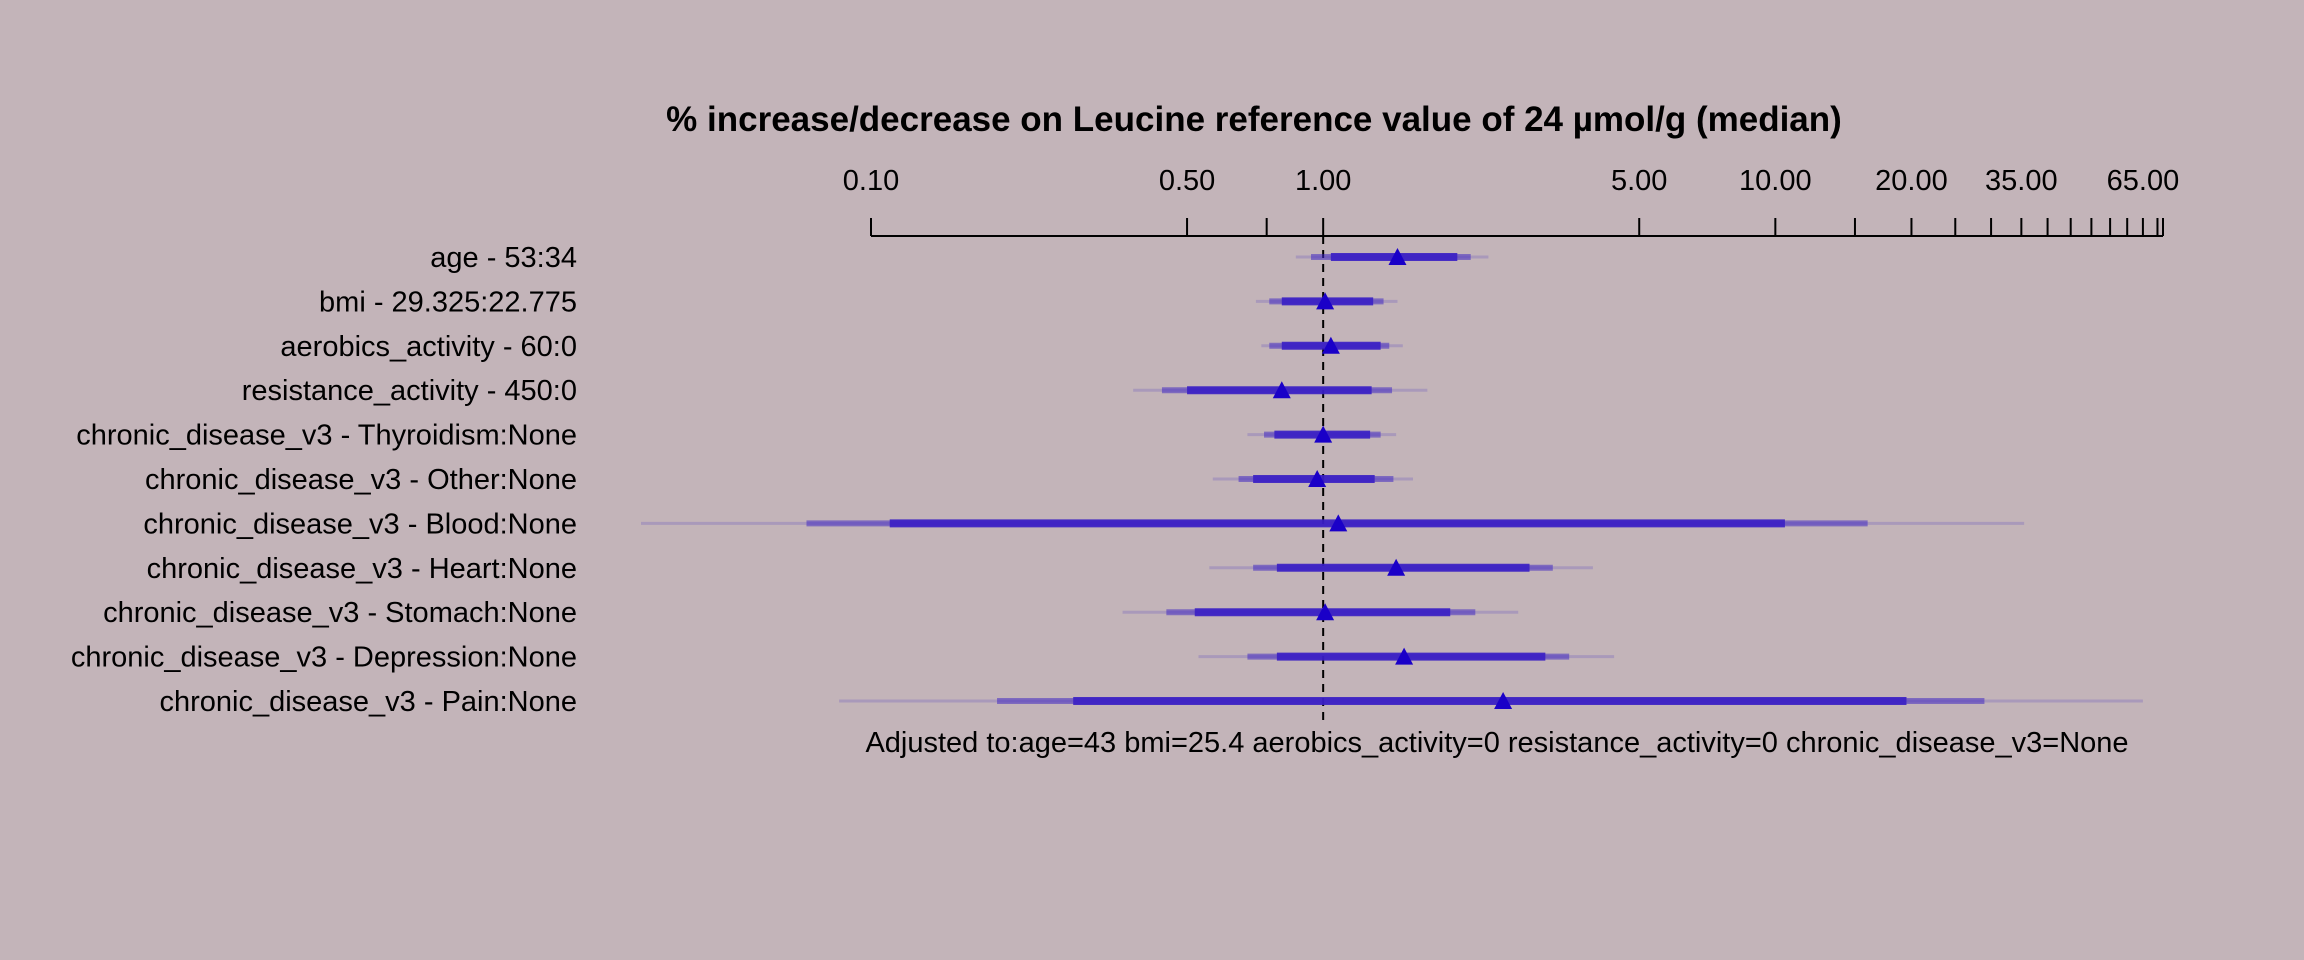 Image resolution: width=2304 pixels, height=960 pixels. I want to click on x-tick-label: 0.50, so click(1187, 181).